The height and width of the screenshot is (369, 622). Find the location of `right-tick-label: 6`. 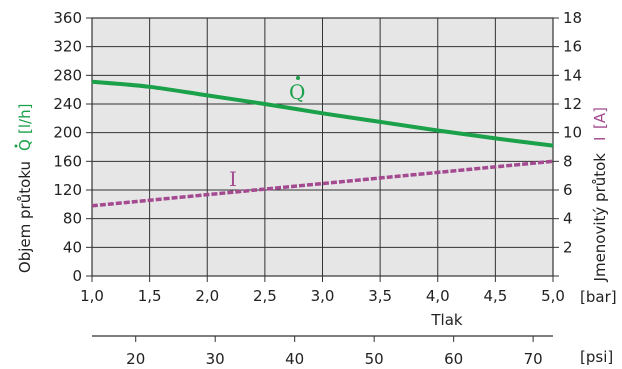

right-tick-label: 6 is located at coordinates (568, 190).